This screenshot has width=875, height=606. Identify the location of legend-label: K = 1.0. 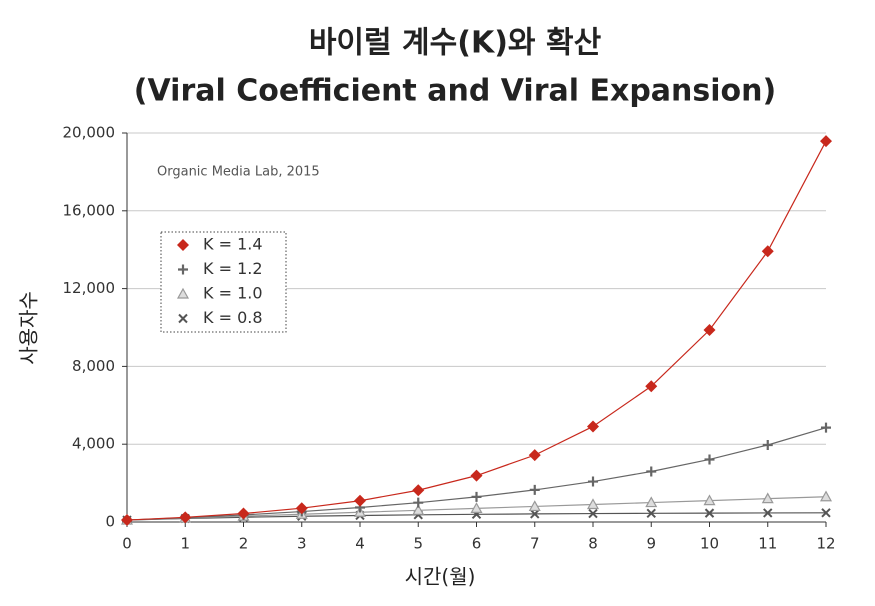
(233, 293).